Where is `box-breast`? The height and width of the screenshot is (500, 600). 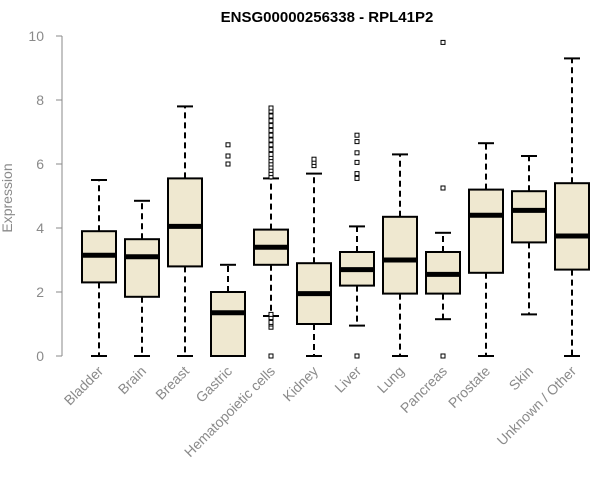
box-breast is located at coordinates (185, 231).